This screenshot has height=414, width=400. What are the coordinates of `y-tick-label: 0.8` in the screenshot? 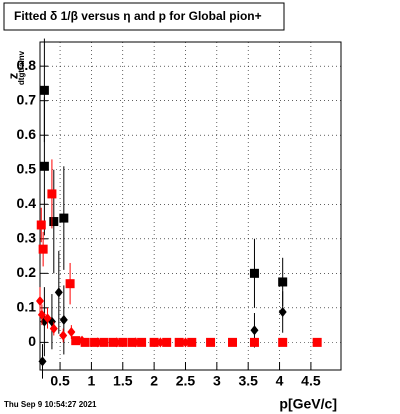 It's located at (27, 65).